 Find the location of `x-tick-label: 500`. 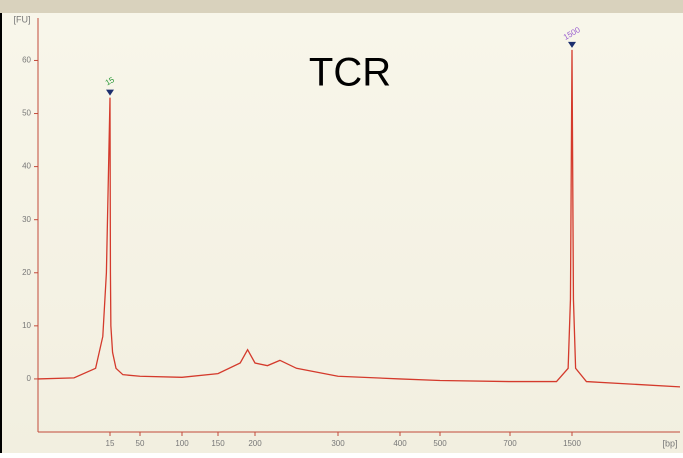

x-tick-label: 500 is located at coordinates (440, 443).